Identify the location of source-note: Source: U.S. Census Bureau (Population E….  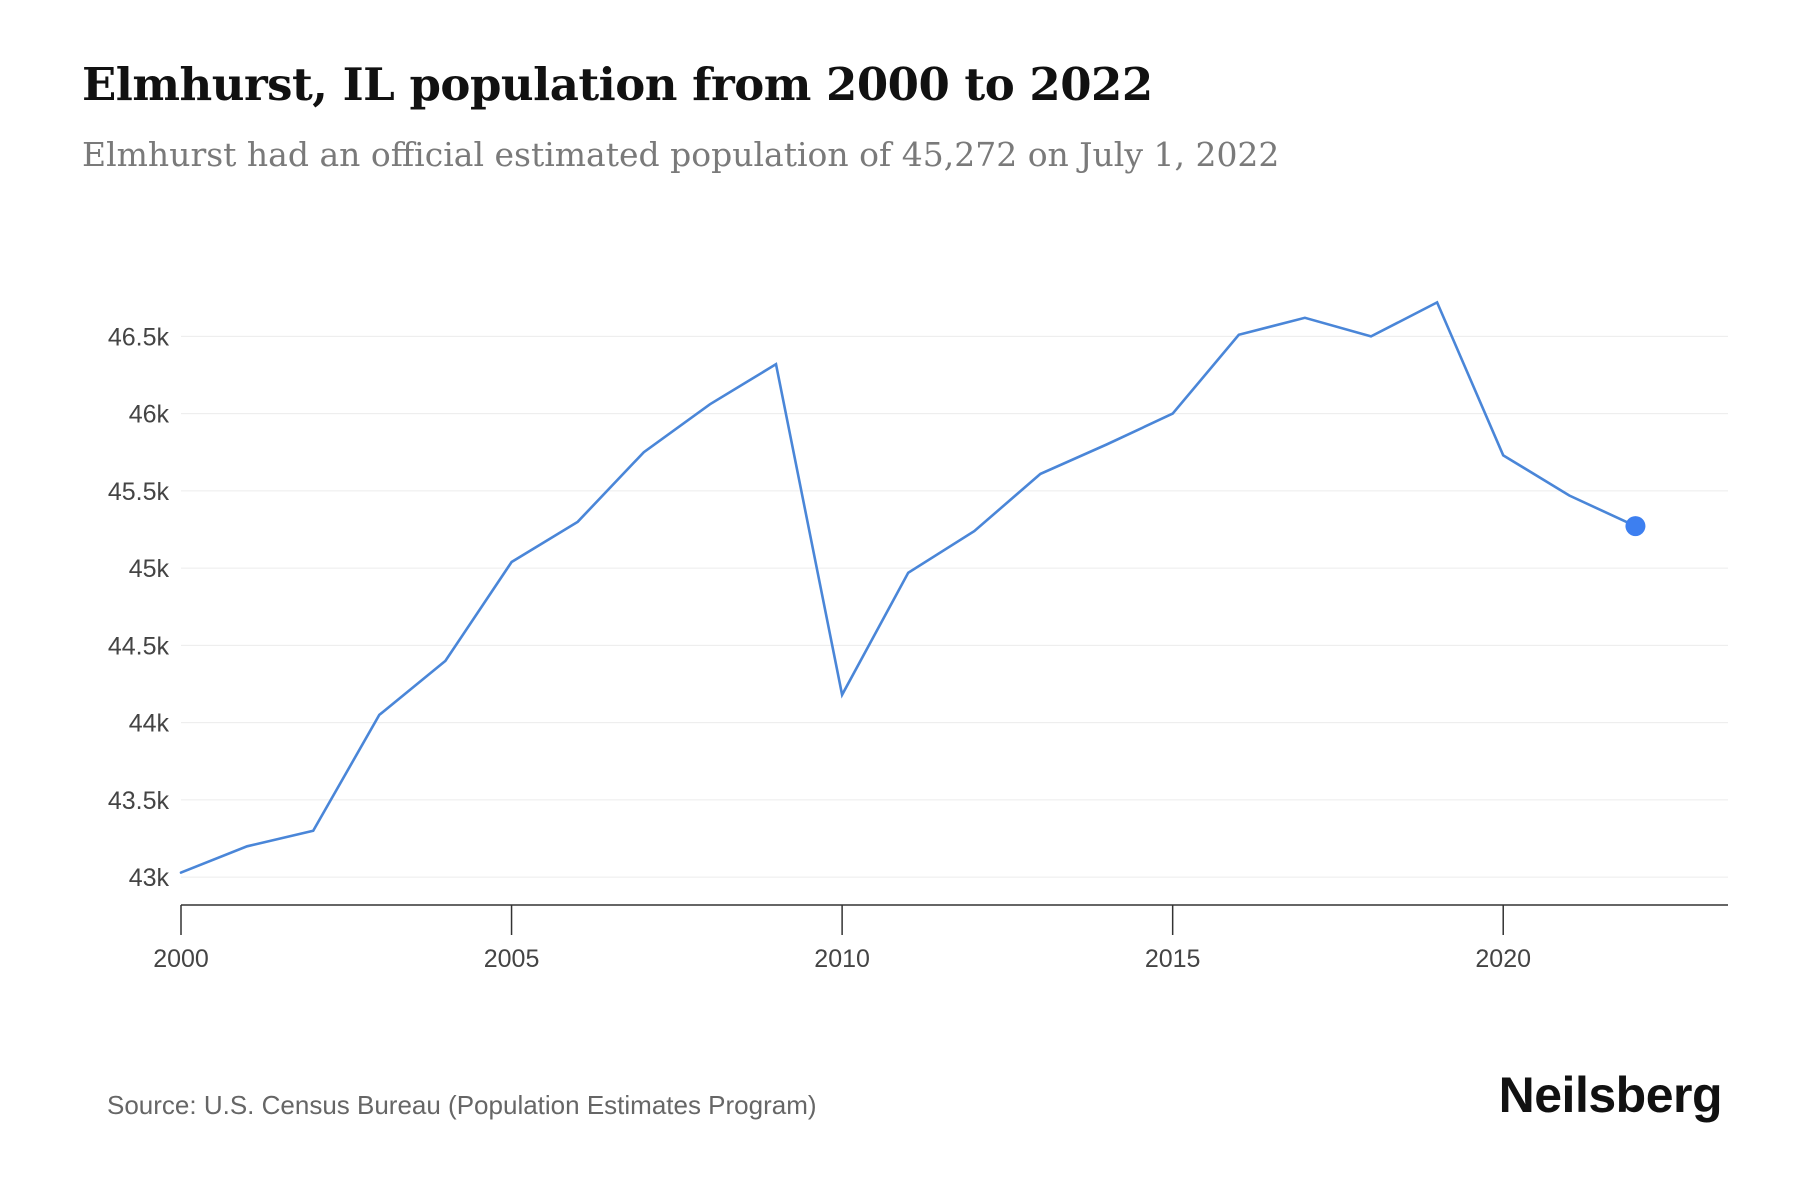
(462, 1105).